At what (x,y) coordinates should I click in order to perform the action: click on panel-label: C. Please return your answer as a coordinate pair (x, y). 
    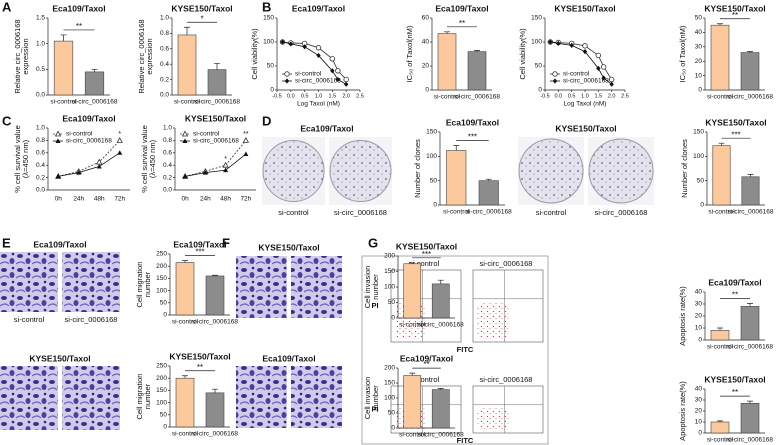
    Looking at the image, I should click on (7, 120).